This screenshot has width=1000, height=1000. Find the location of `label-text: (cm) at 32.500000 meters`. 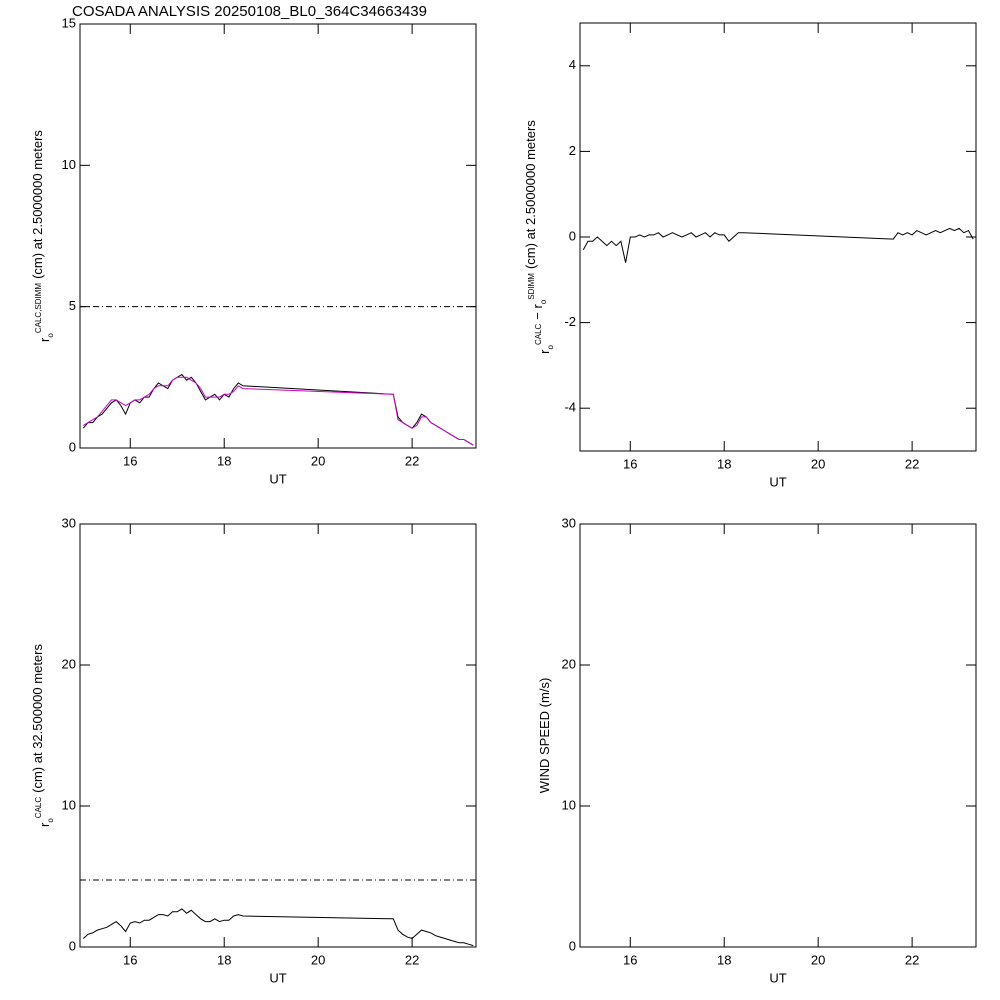

label-text: (cm) at 32.500000 meters is located at coordinates (37, 718).